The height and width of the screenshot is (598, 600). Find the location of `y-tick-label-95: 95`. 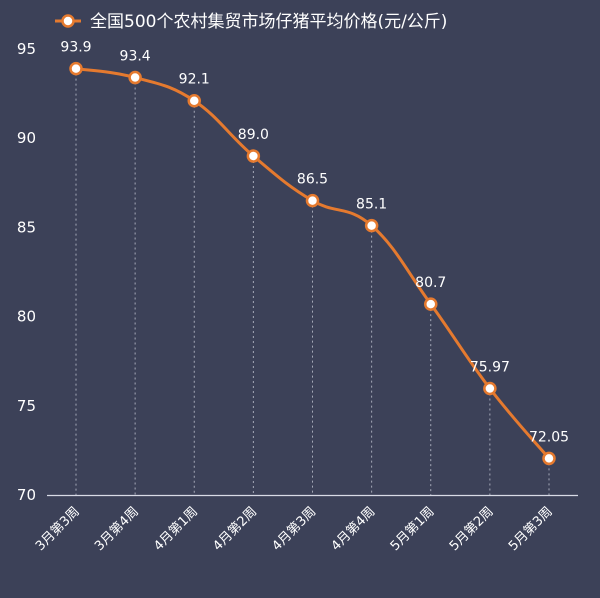

y-tick-label-95: 95 is located at coordinates (26, 49).